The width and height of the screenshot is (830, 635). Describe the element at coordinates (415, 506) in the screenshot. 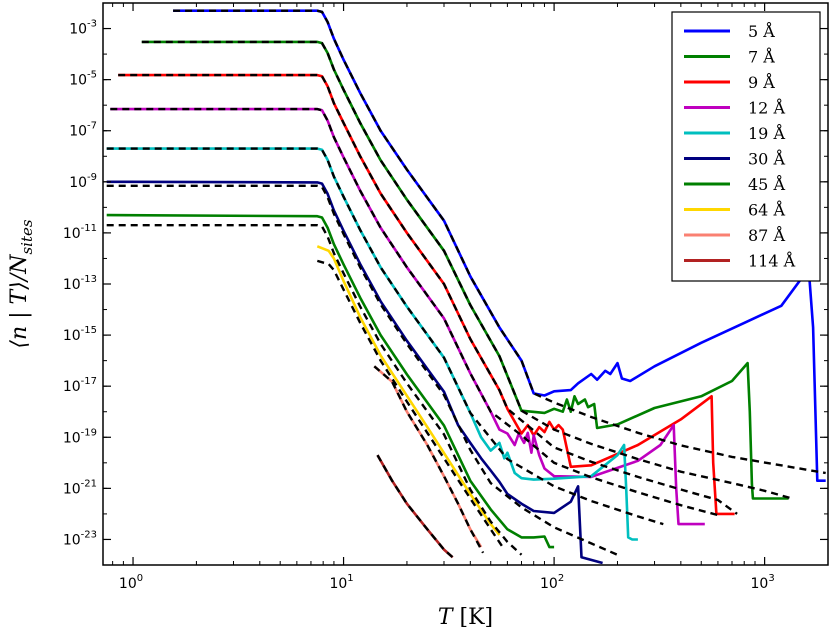

I see `fit-line-114A` at that location.